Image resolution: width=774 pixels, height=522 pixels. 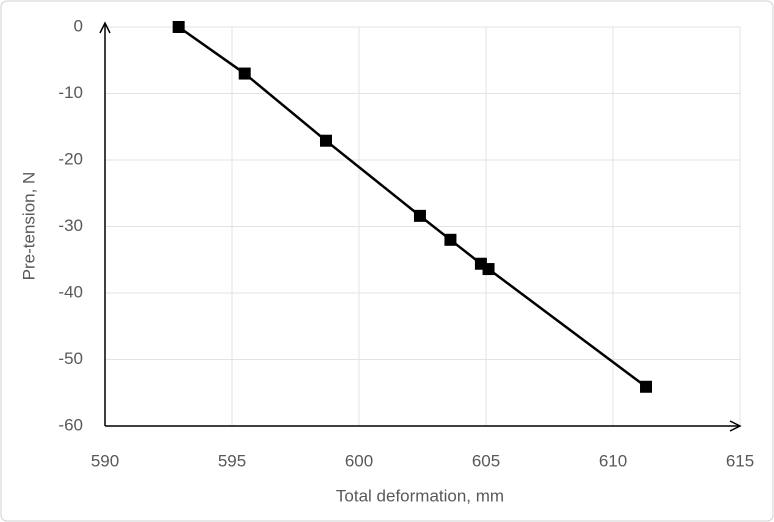 I want to click on x-axis-title: Total deformation, mm, so click(x=420, y=495).